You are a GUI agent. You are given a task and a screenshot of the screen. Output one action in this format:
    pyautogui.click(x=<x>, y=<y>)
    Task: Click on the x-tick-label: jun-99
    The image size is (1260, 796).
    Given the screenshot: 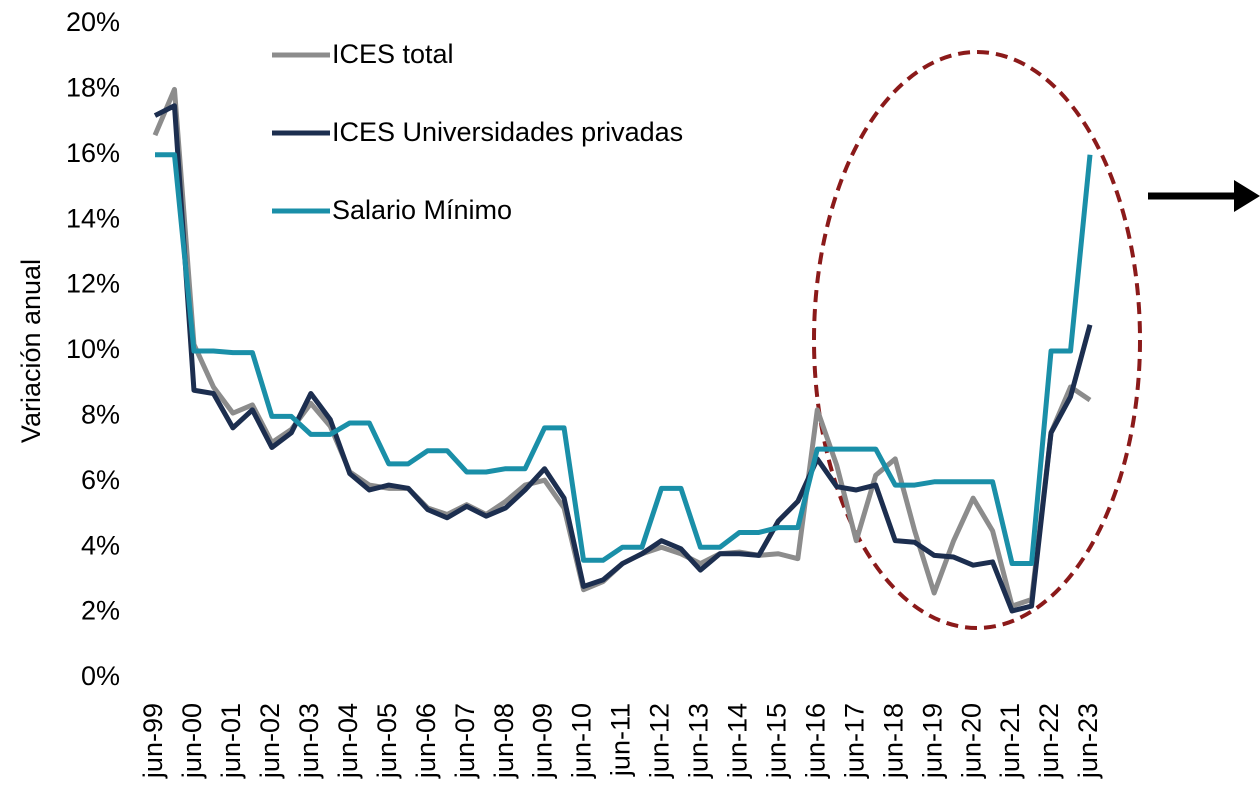 What is the action you would take?
    pyautogui.click(x=153, y=741)
    